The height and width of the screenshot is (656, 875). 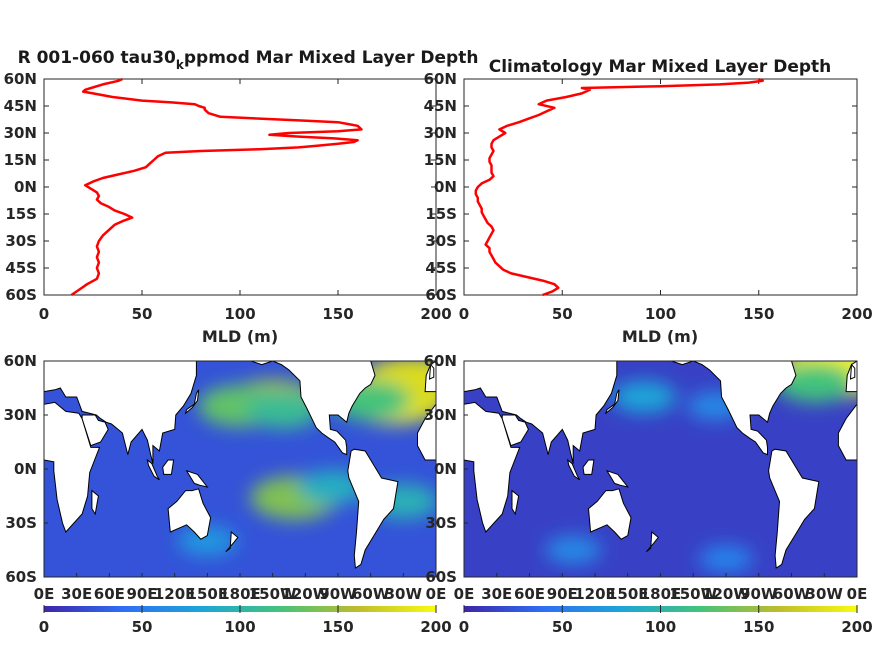 I want to click on map-x-tick-label: 120E, so click(x=595, y=594).